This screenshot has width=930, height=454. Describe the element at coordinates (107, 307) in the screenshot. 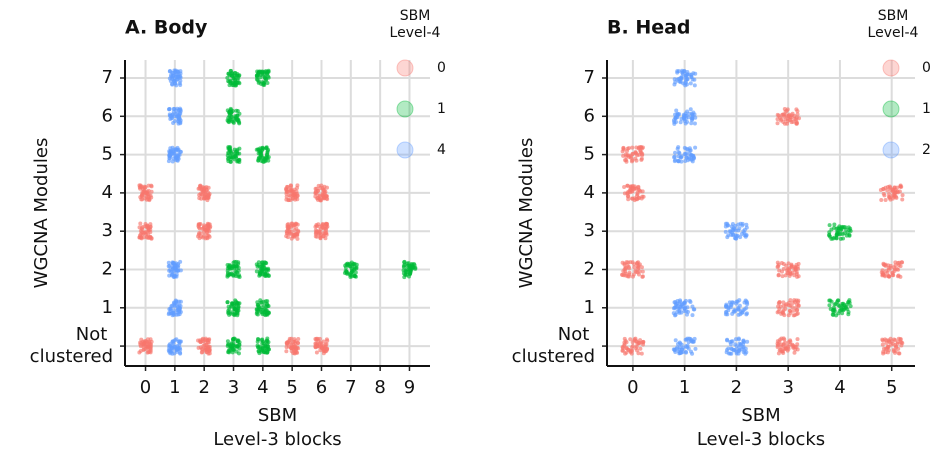

I see `y-tick-label: 1` at that location.